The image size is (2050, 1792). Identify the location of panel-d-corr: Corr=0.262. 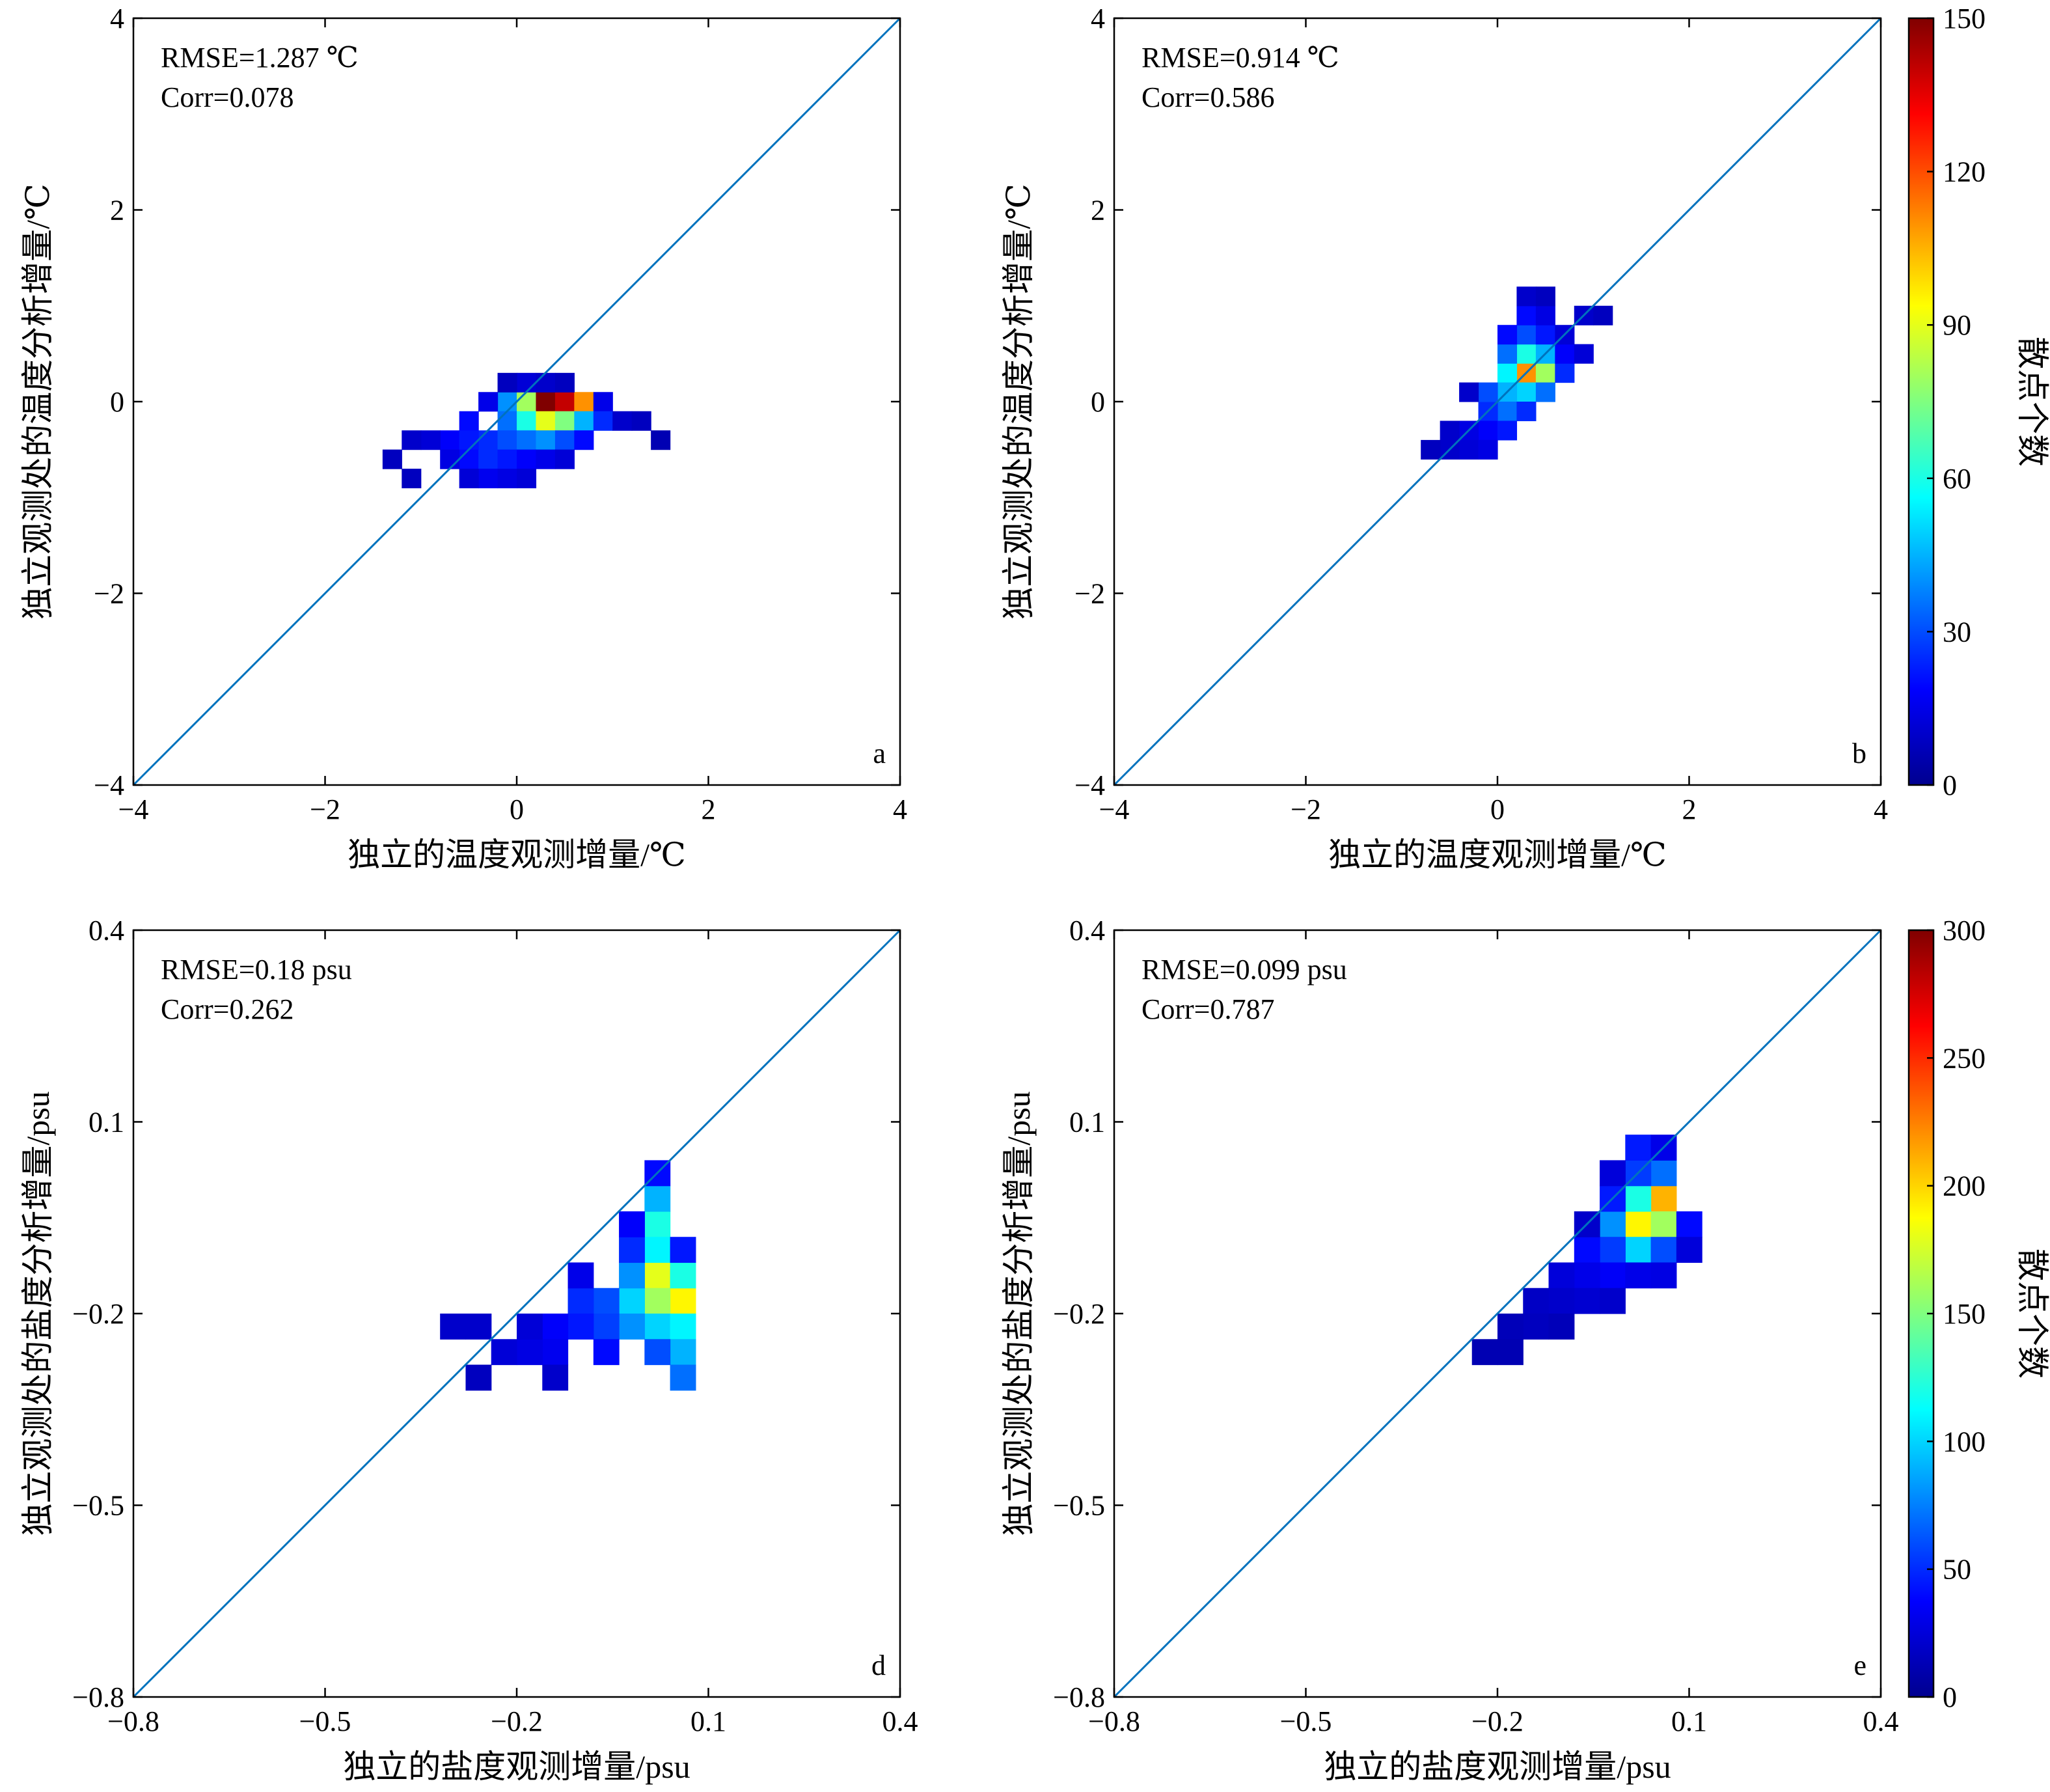
(227, 1009).